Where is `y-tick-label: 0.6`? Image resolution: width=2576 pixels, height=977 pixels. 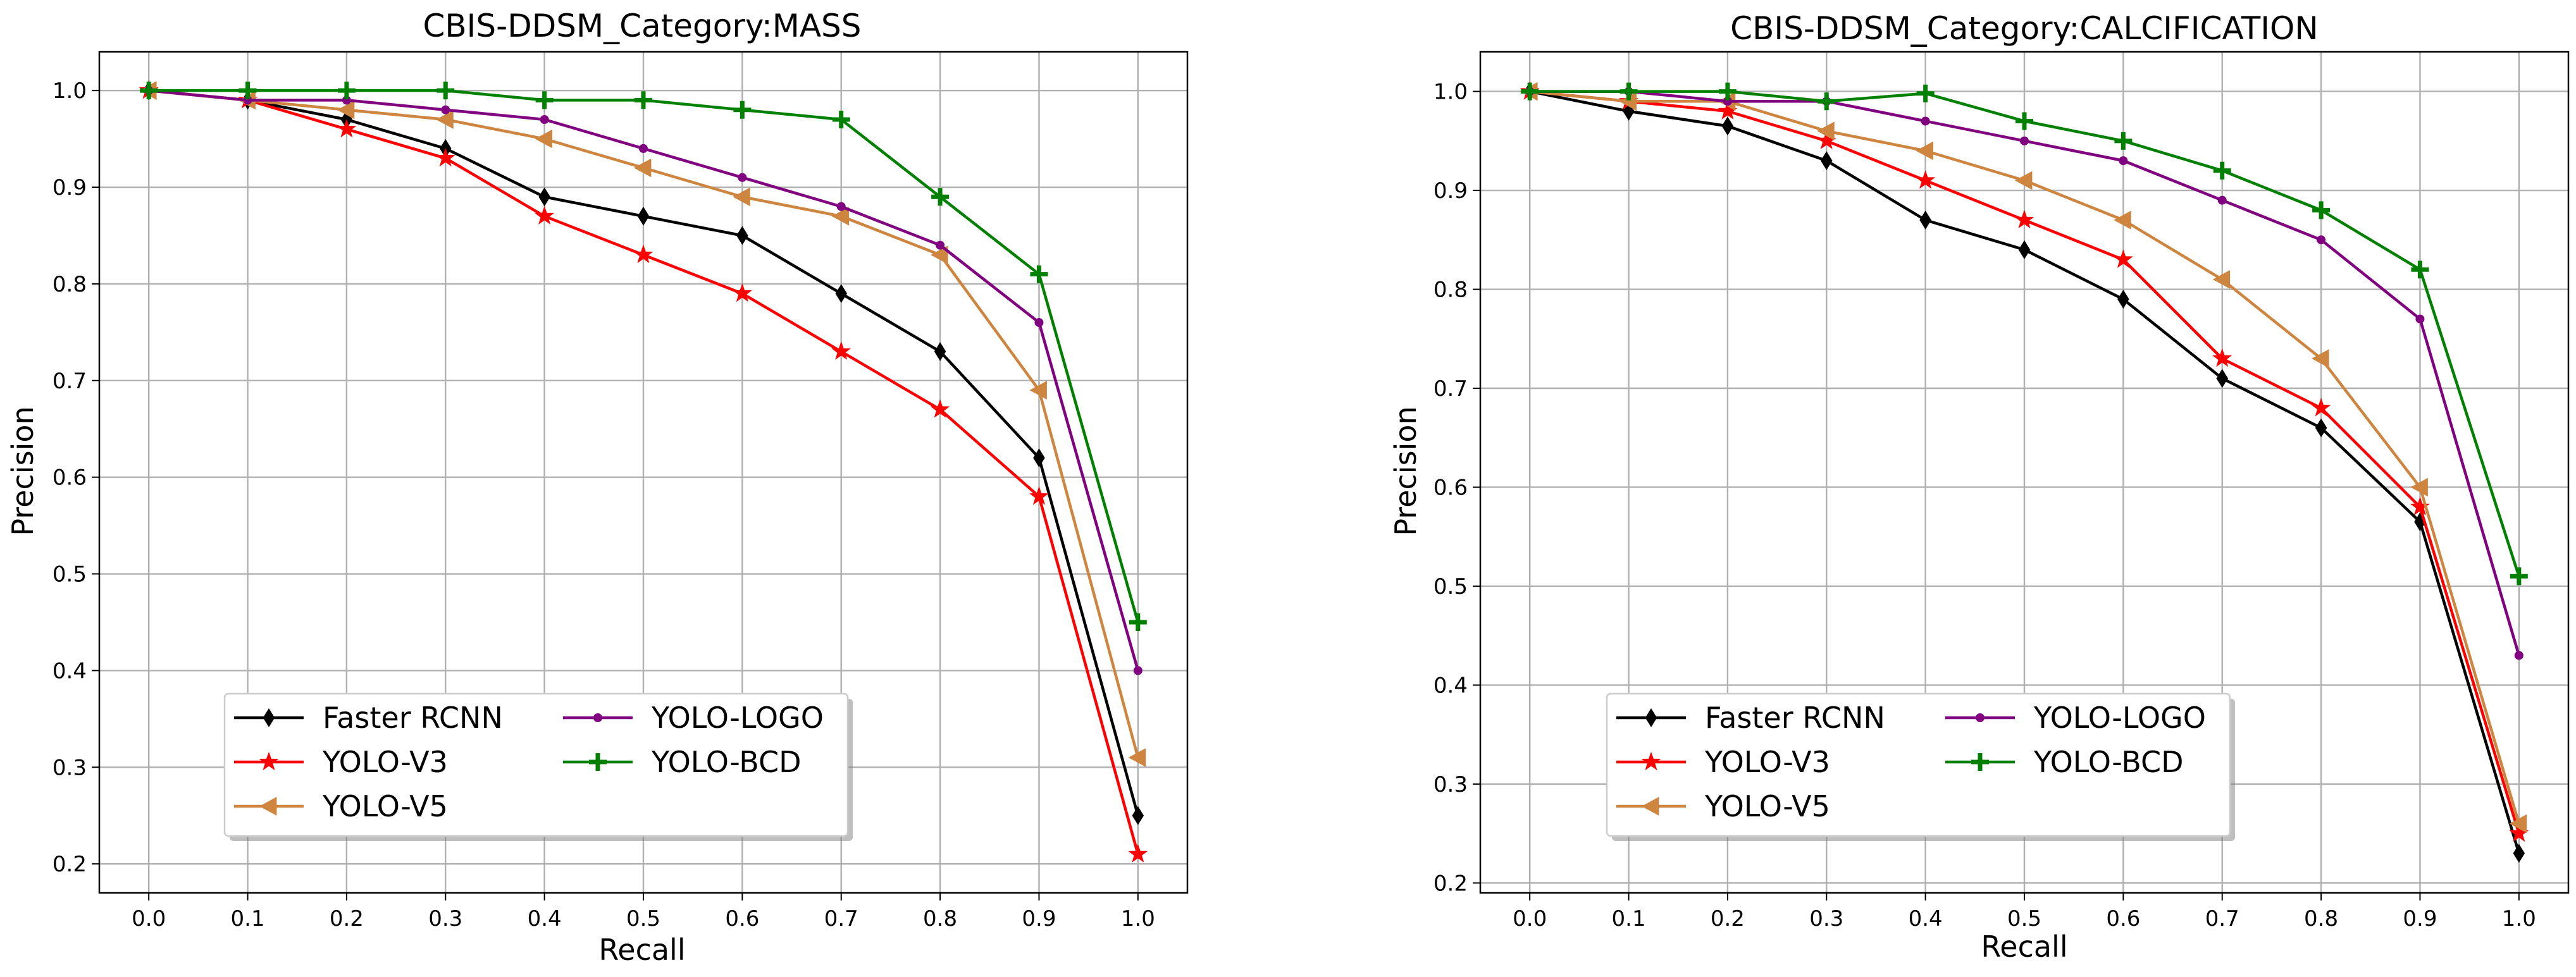
y-tick-label: 0.6 is located at coordinates (70, 478).